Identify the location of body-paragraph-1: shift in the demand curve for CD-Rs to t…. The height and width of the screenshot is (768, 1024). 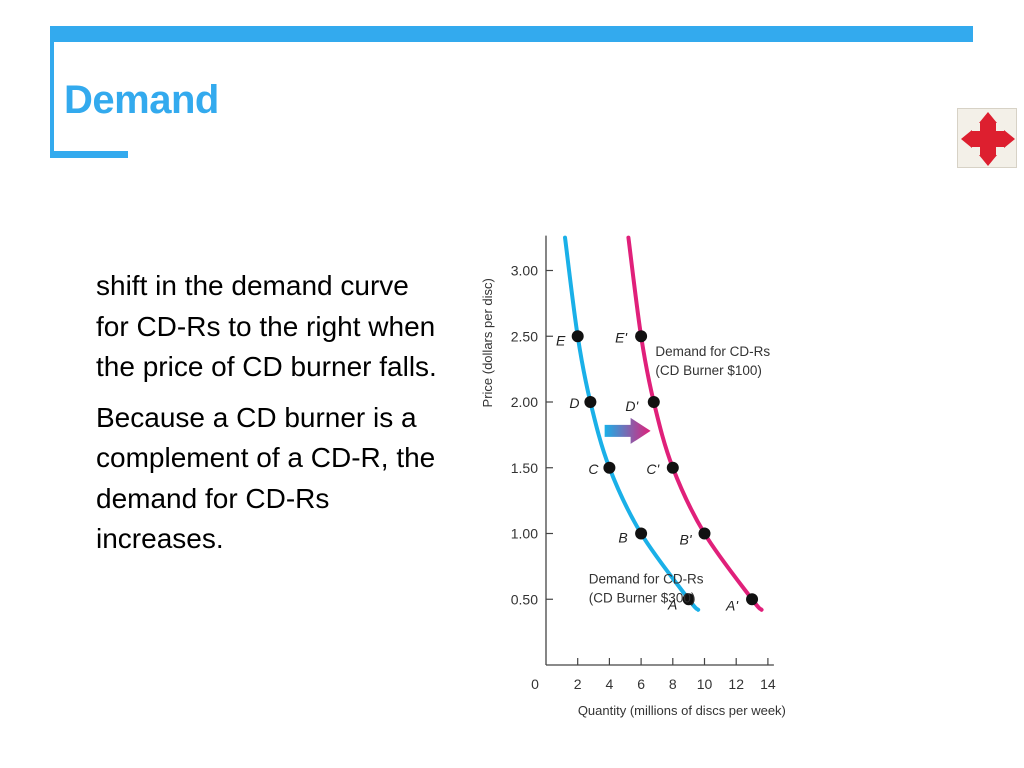
(266, 326).